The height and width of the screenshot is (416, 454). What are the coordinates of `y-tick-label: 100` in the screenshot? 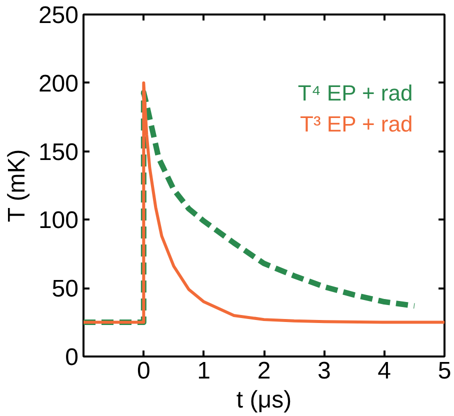 It's located at (58, 220).